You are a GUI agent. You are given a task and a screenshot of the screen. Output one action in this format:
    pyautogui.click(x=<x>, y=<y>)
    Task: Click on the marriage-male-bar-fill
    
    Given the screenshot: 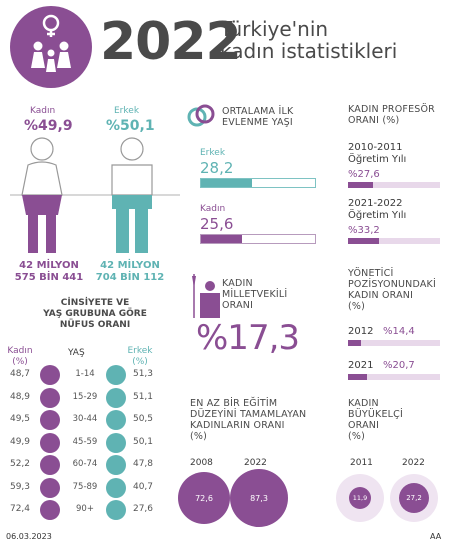 What is the action you would take?
    pyautogui.click(x=227, y=183)
    